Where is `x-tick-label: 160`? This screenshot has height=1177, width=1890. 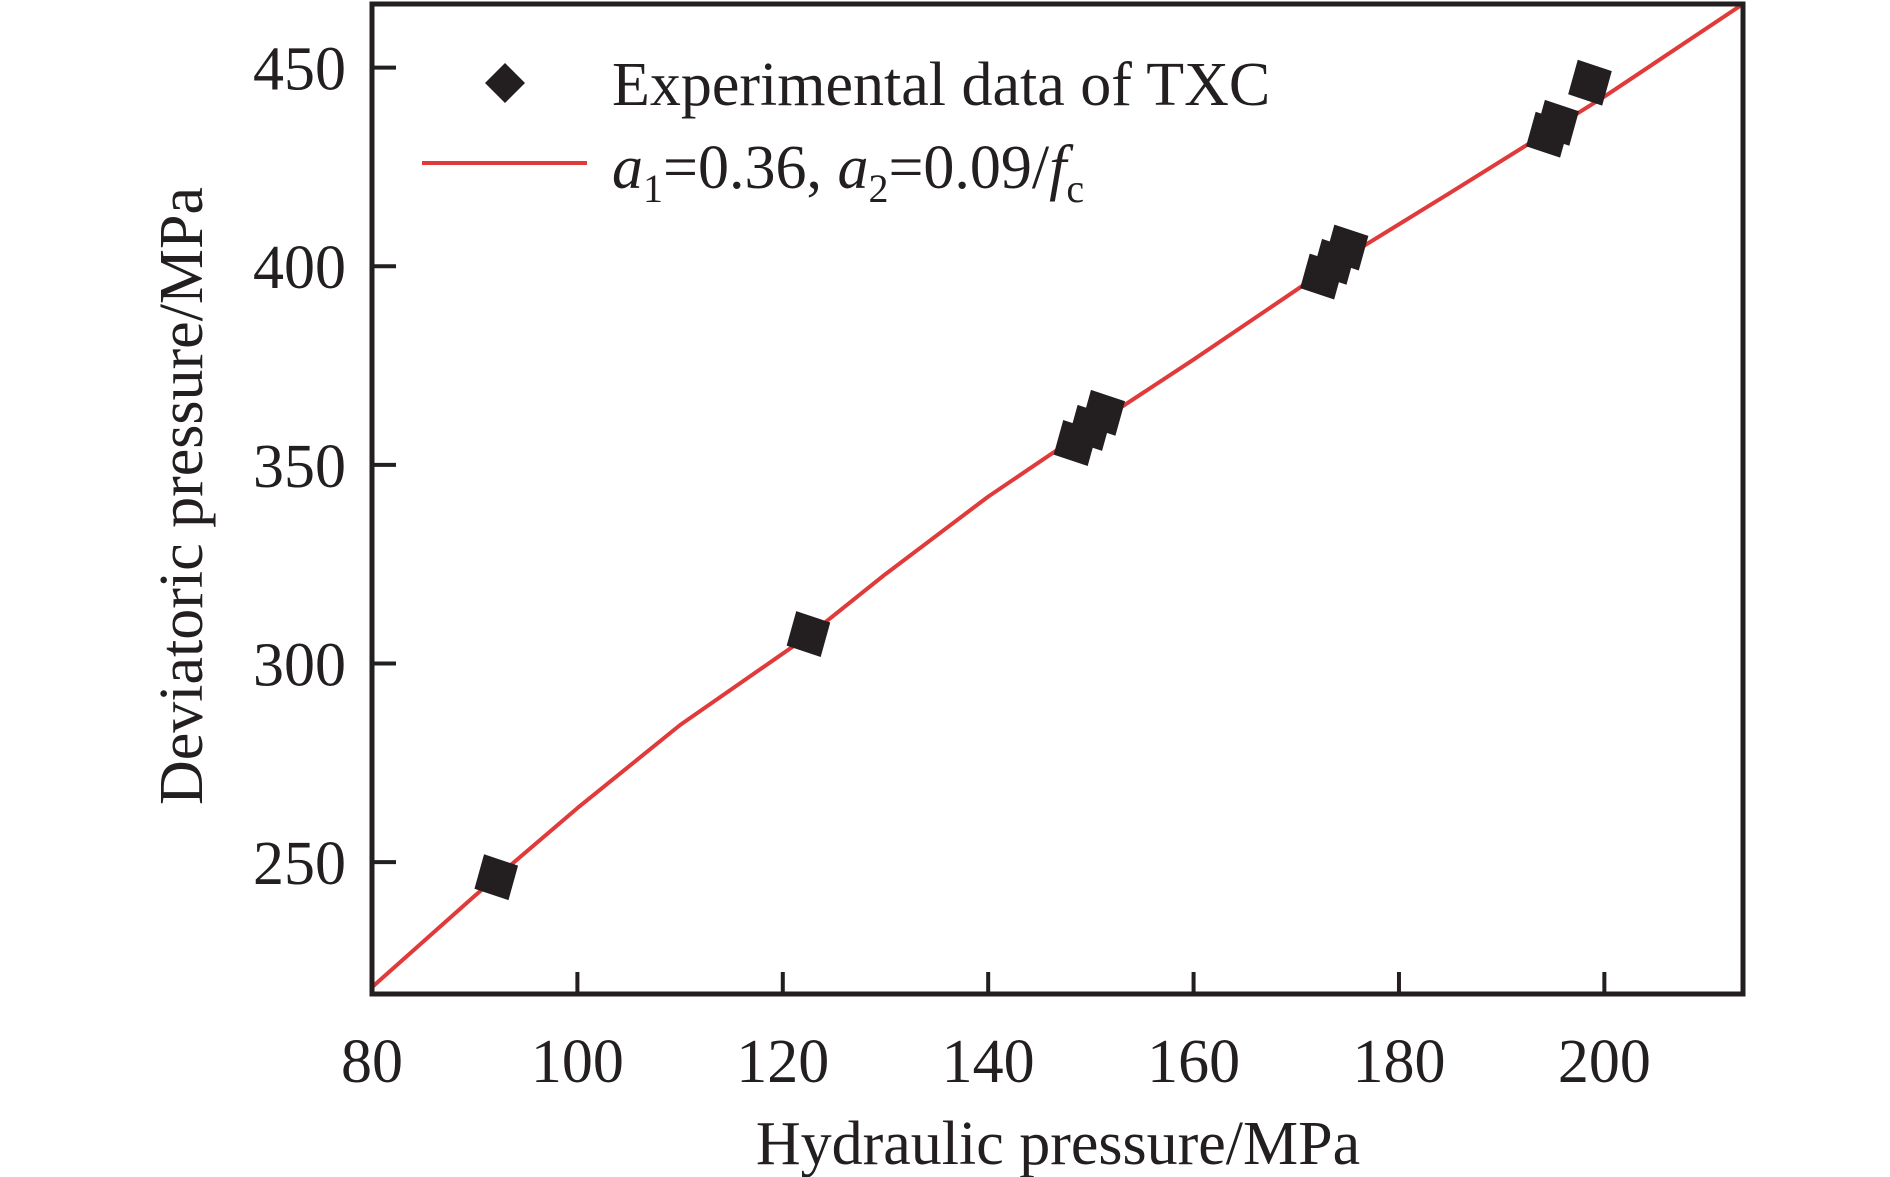 x-tick-label: 160 is located at coordinates (1193, 1062).